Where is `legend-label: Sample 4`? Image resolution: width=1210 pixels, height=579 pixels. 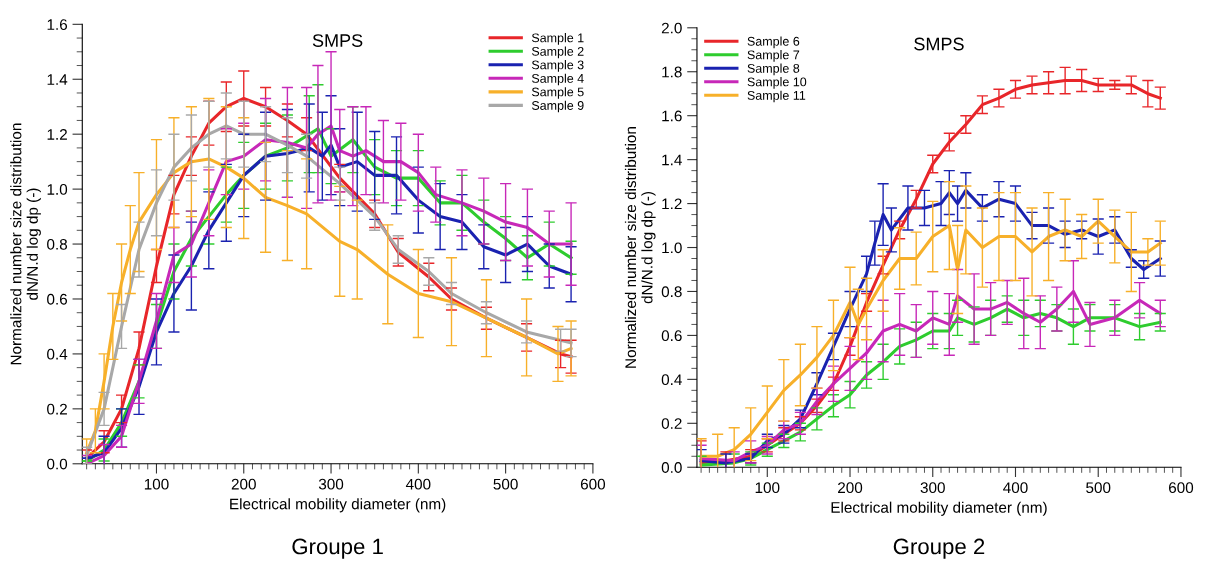
legend-label: Sample 4 is located at coordinates (557, 79).